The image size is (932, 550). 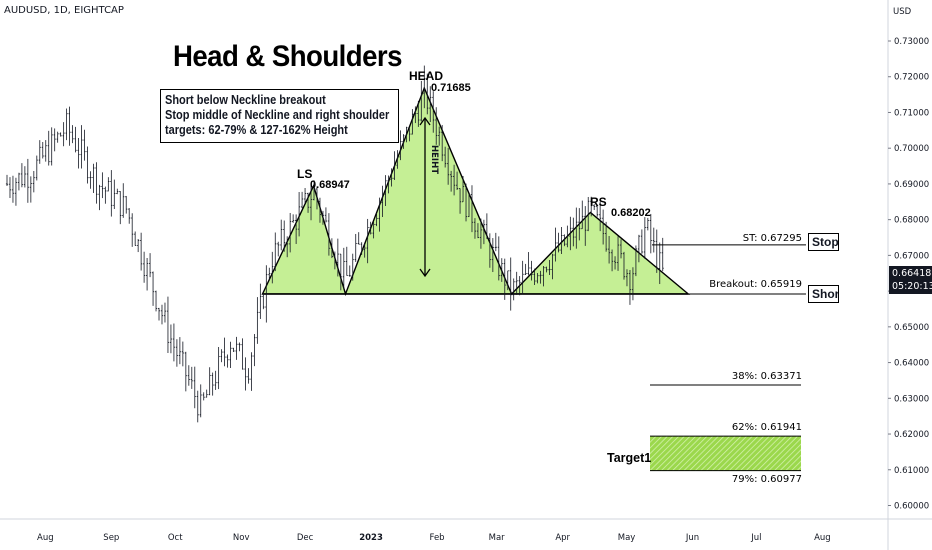 I want to click on breakout-level-label: Breakout: 0.65919, so click(x=755, y=284).